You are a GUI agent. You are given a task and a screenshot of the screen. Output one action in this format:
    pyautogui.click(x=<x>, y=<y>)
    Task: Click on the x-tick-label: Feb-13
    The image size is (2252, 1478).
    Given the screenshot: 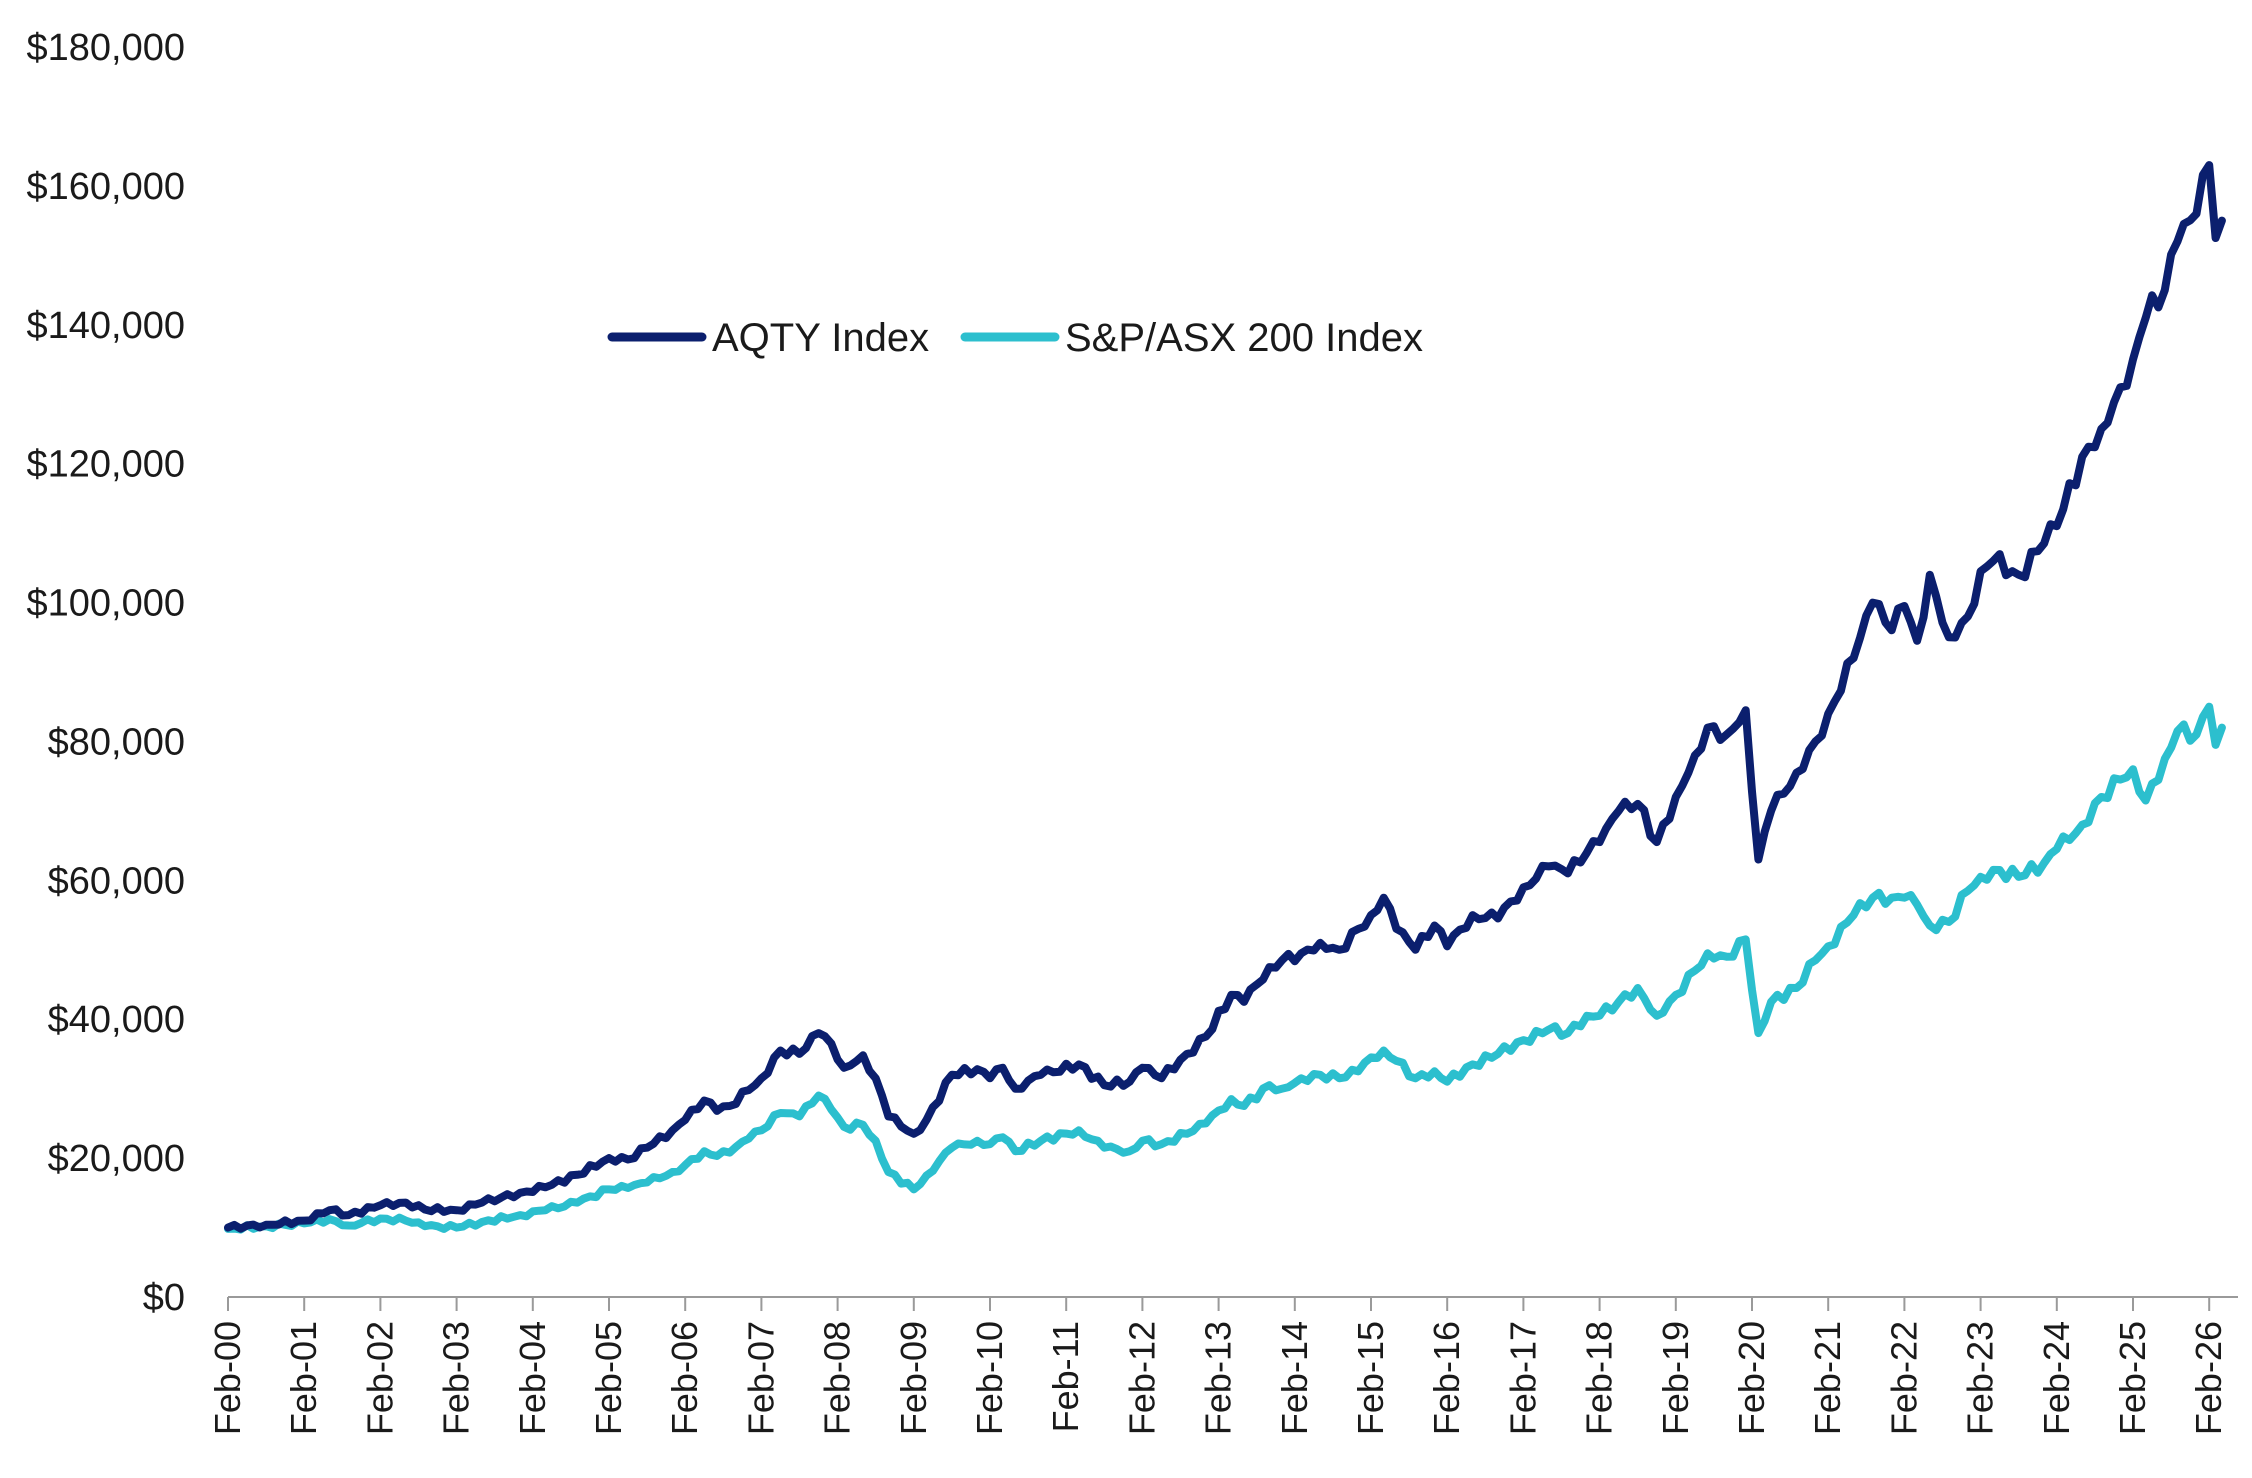 What is the action you would take?
    pyautogui.click(x=1218, y=1378)
    